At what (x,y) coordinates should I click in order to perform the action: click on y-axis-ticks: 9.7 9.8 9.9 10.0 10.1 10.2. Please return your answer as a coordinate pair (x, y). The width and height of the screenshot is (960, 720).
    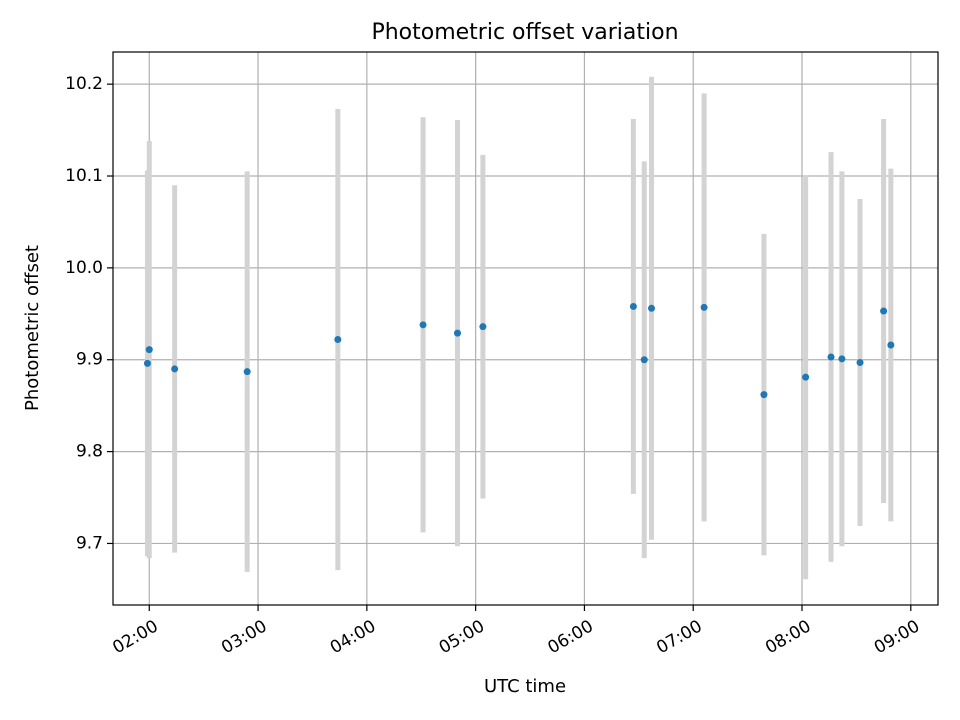
    Looking at the image, I should click on (89, 313).